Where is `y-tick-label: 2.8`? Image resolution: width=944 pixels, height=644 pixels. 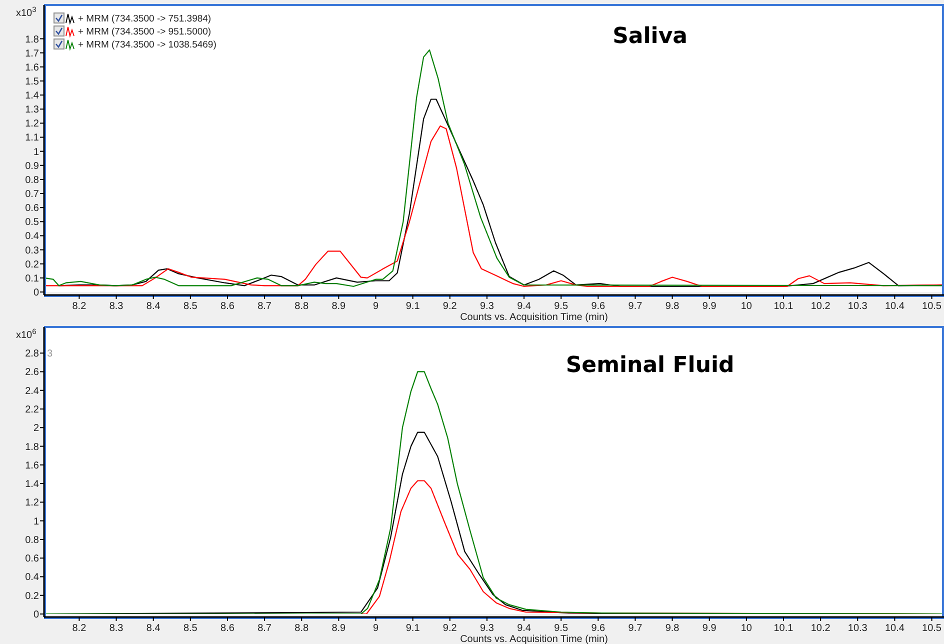
y-tick-label: 2.8 is located at coordinates (32, 354).